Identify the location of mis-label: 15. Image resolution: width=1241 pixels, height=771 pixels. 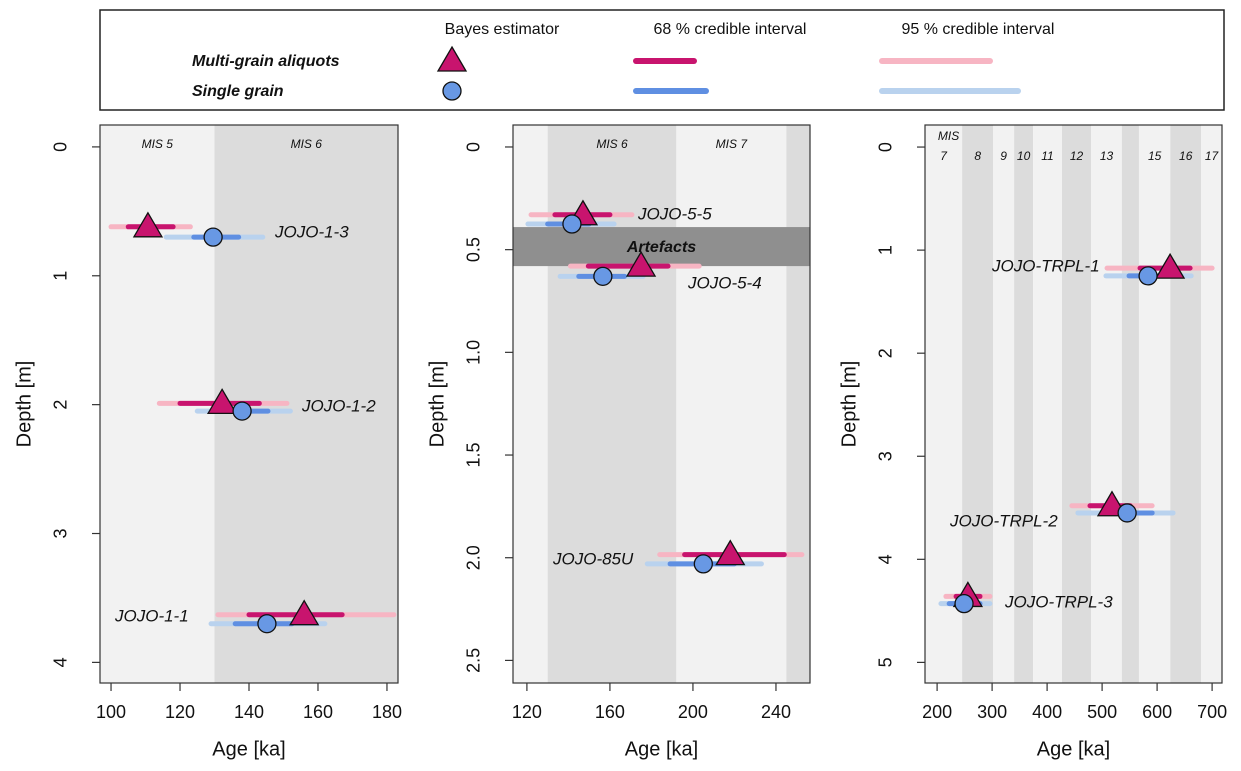
(1155, 156).